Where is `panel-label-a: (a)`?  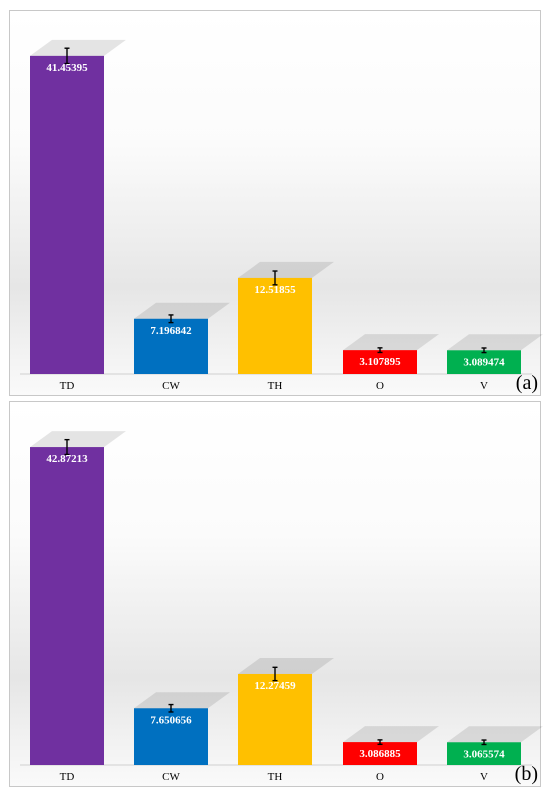
panel-label-a: (a) is located at coordinates (526, 383).